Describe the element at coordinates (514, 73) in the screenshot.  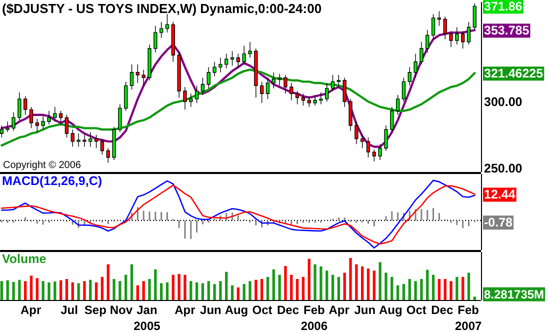
I see `y-tick-label: 321.46225` at that location.